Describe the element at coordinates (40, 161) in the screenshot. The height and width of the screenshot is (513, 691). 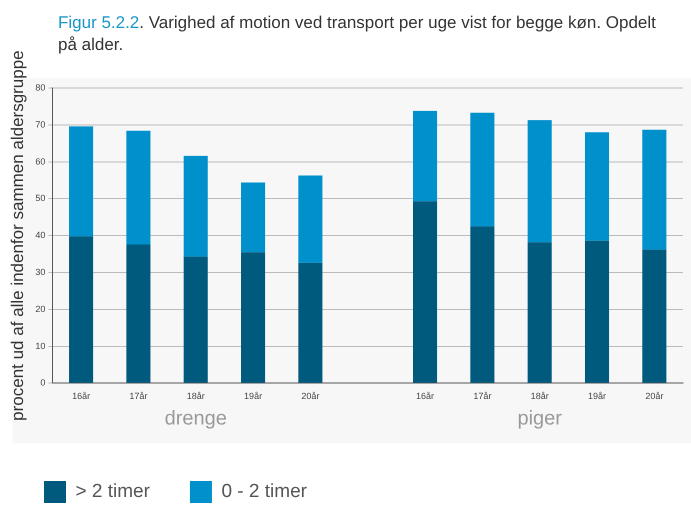
I see `y-tick-label: 60` at that location.